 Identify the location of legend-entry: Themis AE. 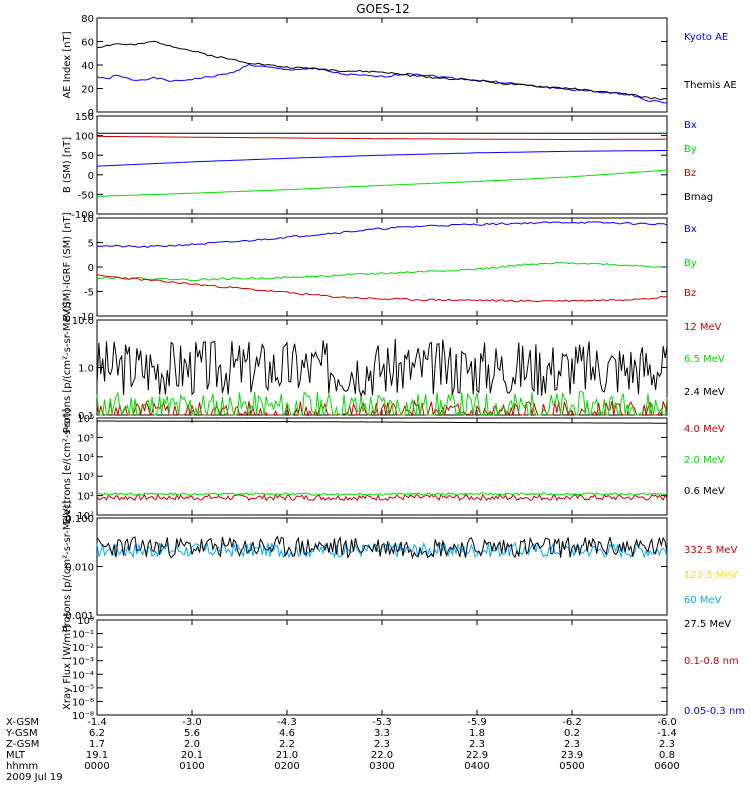
(710, 85).